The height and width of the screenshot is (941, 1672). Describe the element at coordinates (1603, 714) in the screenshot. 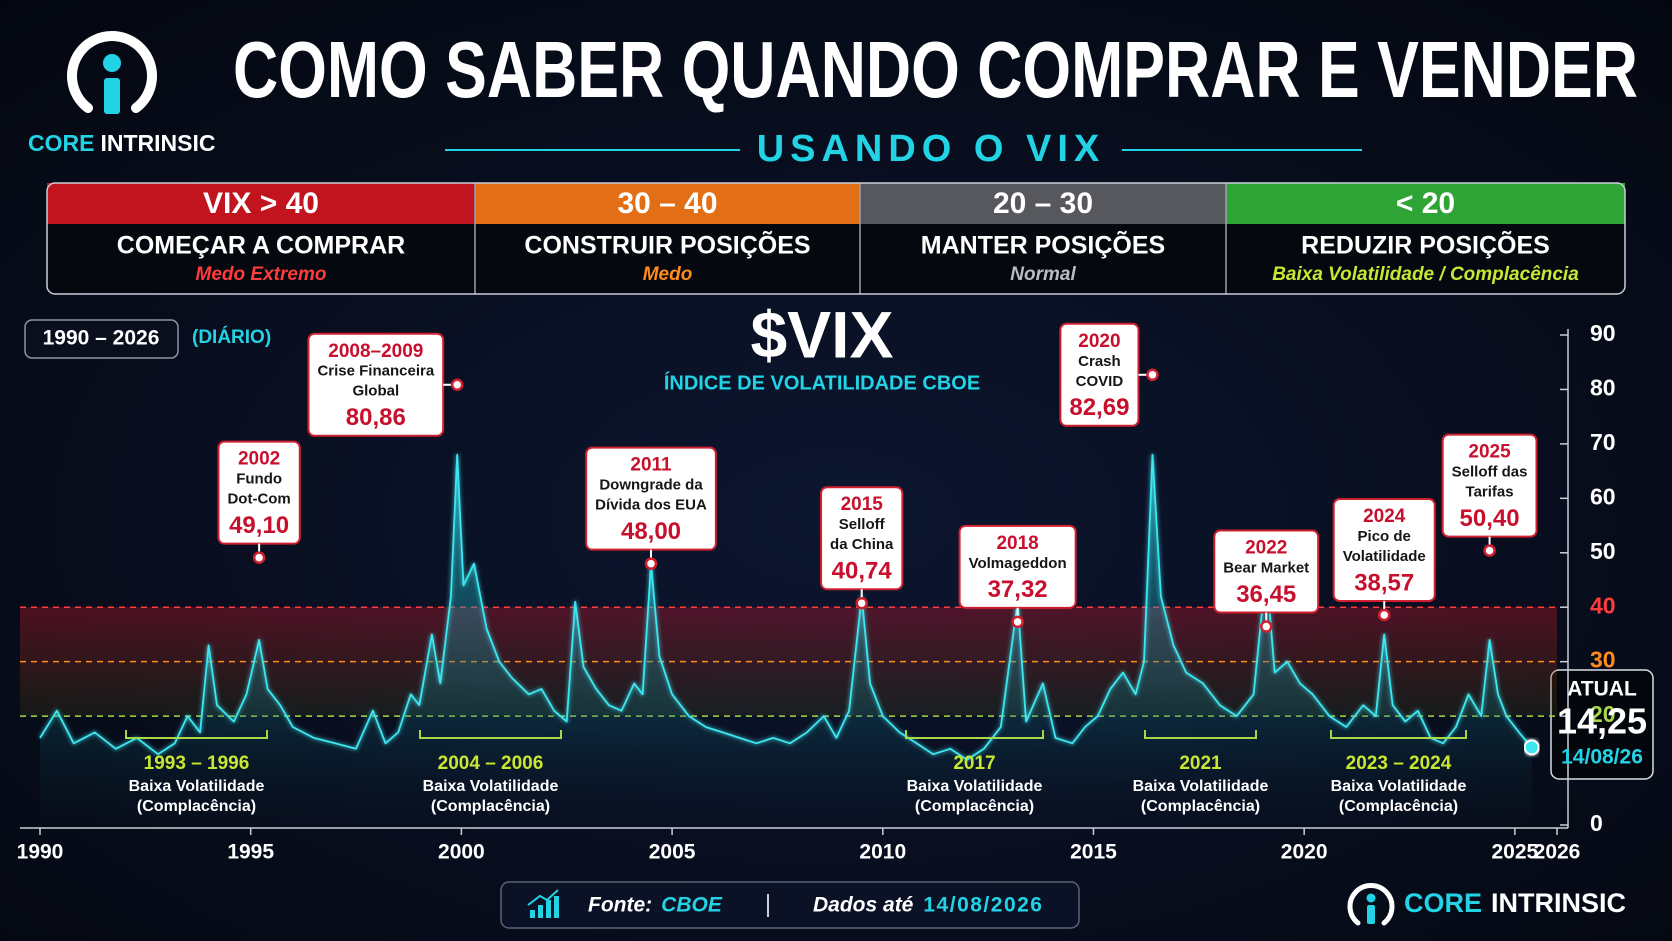

I see `y-tick-label: 20` at that location.